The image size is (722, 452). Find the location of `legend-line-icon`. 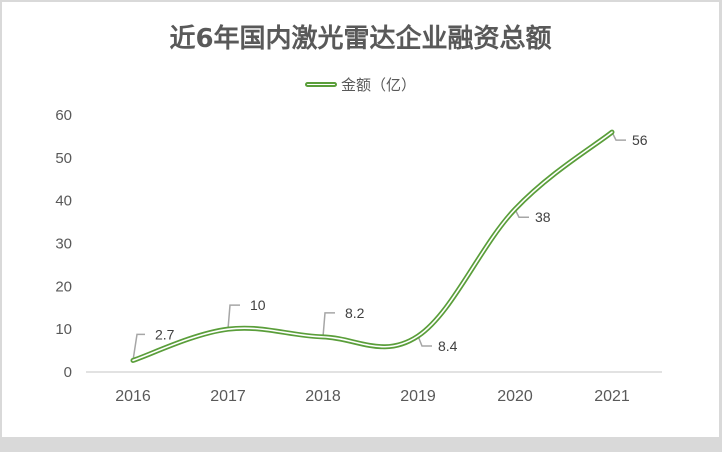

legend-line-icon is located at coordinates (320, 84).